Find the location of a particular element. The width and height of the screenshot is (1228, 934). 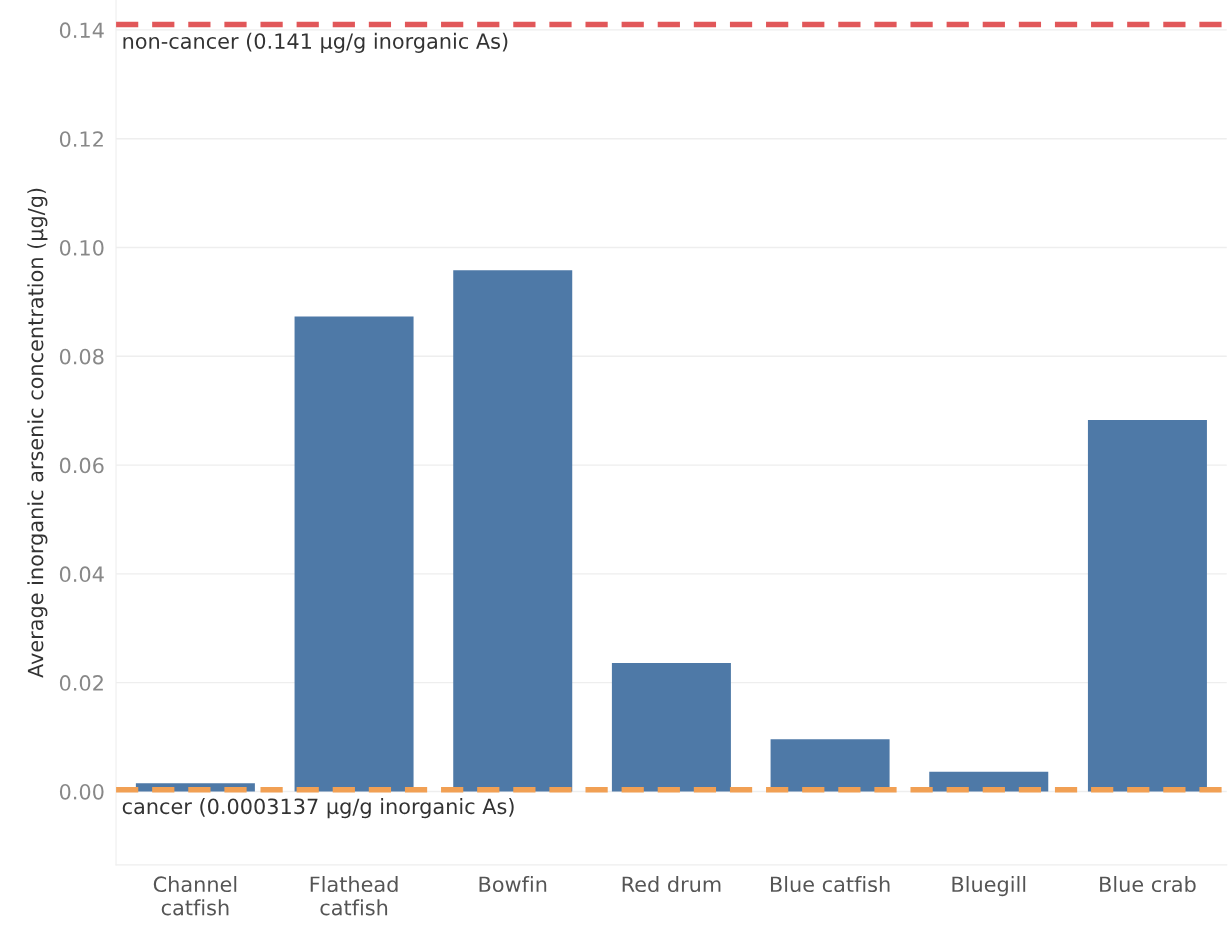

y-tick-label: 0.10 is located at coordinates (81, 247).